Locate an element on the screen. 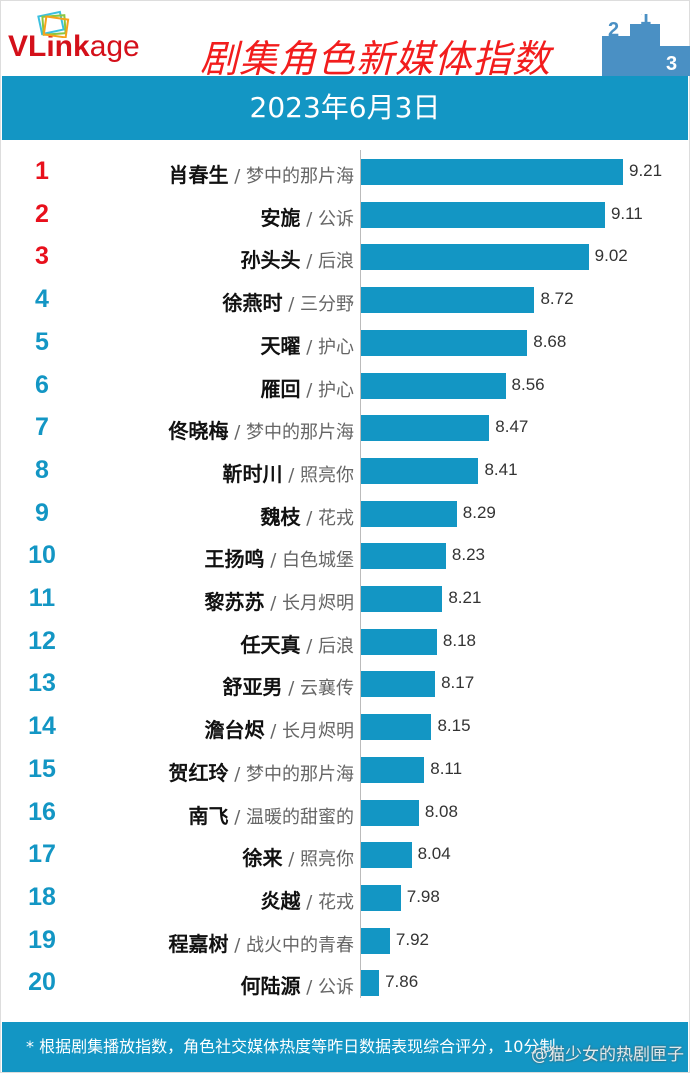  row-label: 任天真 / 后浪 is located at coordinates (297, 643).